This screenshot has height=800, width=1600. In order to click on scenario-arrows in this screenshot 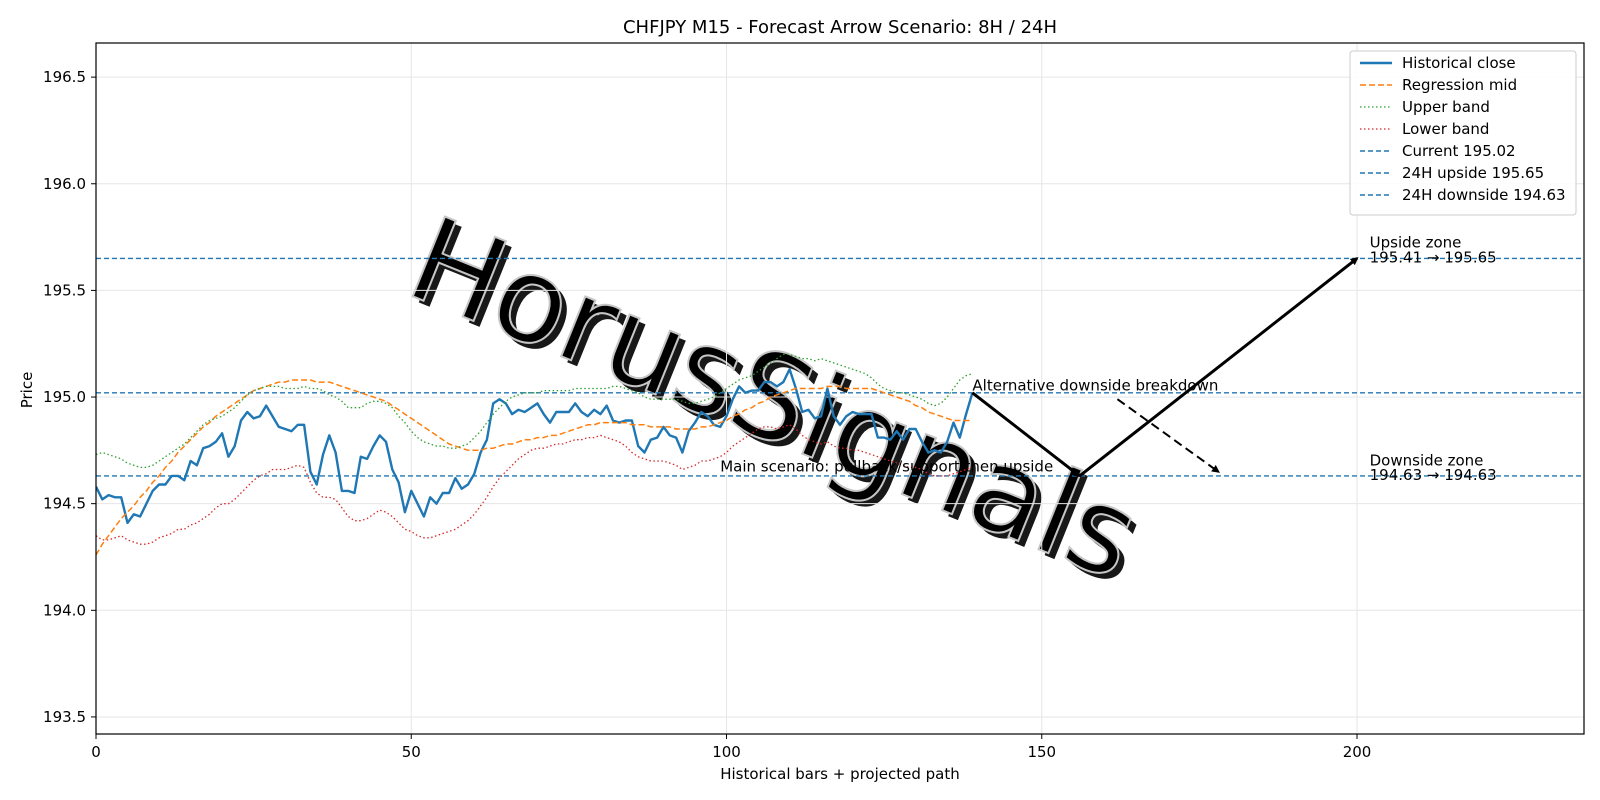, I will do `click(1165, 367)`.